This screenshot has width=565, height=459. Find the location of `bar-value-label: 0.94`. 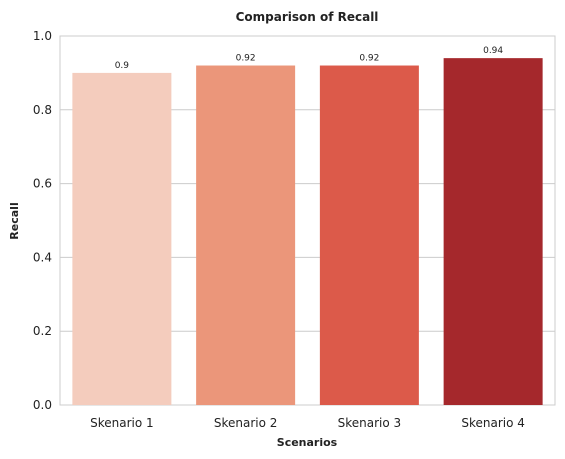

bar-value-label: 0.94 is located at coordinates (493, 51).